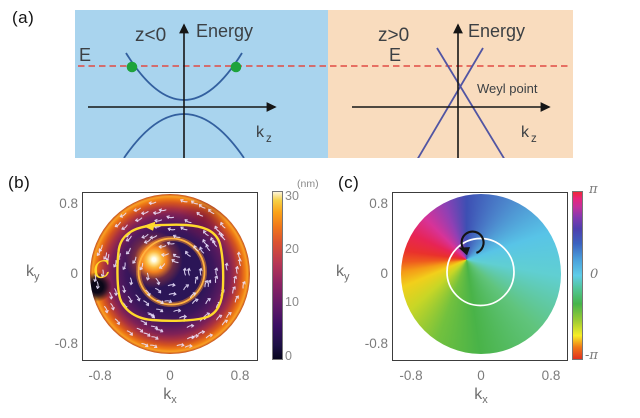 The width and height of the screenshot is (640, 418). What do you see at coordinates (260, 132) in the screenshot?
I see `kz-axis-label-left: k` at bounding box center [260, 132].